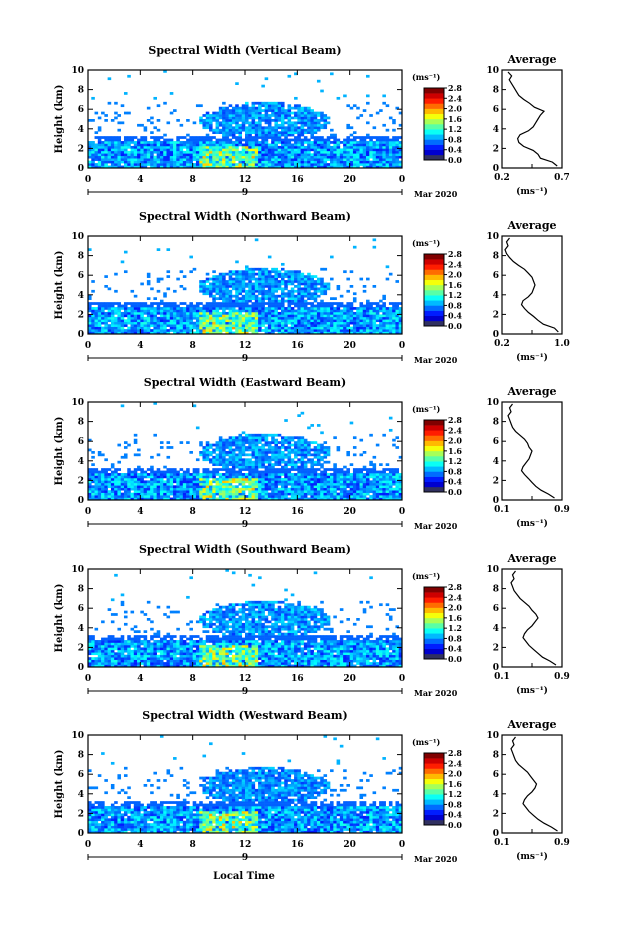 The width and height of the screenshot is (623, 929). Describe the element at coordinates (244, 876) in the screenshot. I see `local-time-xlabel: Local Time` at that location.